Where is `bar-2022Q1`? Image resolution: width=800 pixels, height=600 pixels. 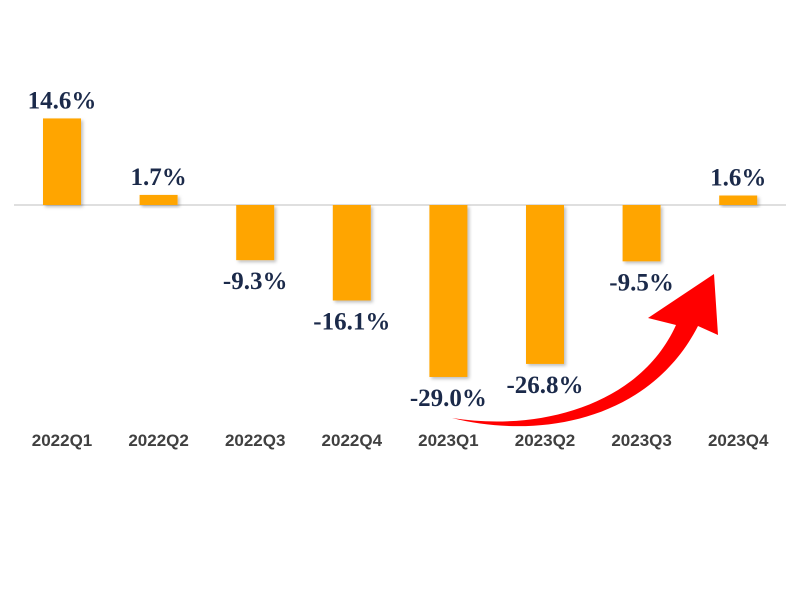
bar-2022Q1 is located at coordinates (62, 161).